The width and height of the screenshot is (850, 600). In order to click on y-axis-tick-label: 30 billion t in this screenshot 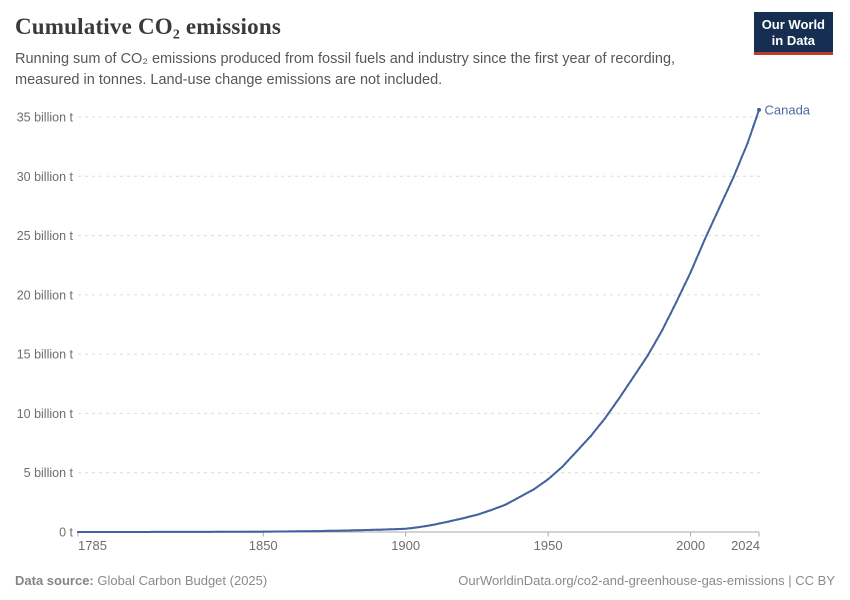, I will do `click(45, 177)`.